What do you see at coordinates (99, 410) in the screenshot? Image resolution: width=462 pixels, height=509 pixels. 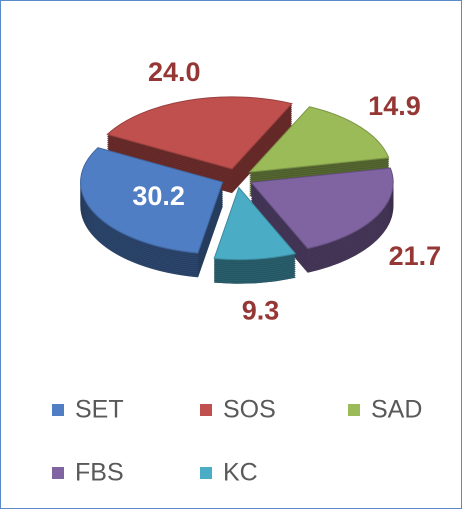 I see `legend-label: SET` at bounding box center [99, 410].